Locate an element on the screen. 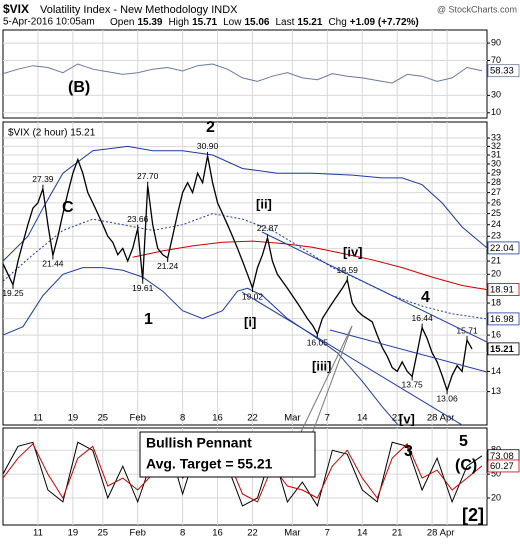 The height and width of the screenshot is (545, 520). y-tick-label: 26 is located at coordinates (496, 202).